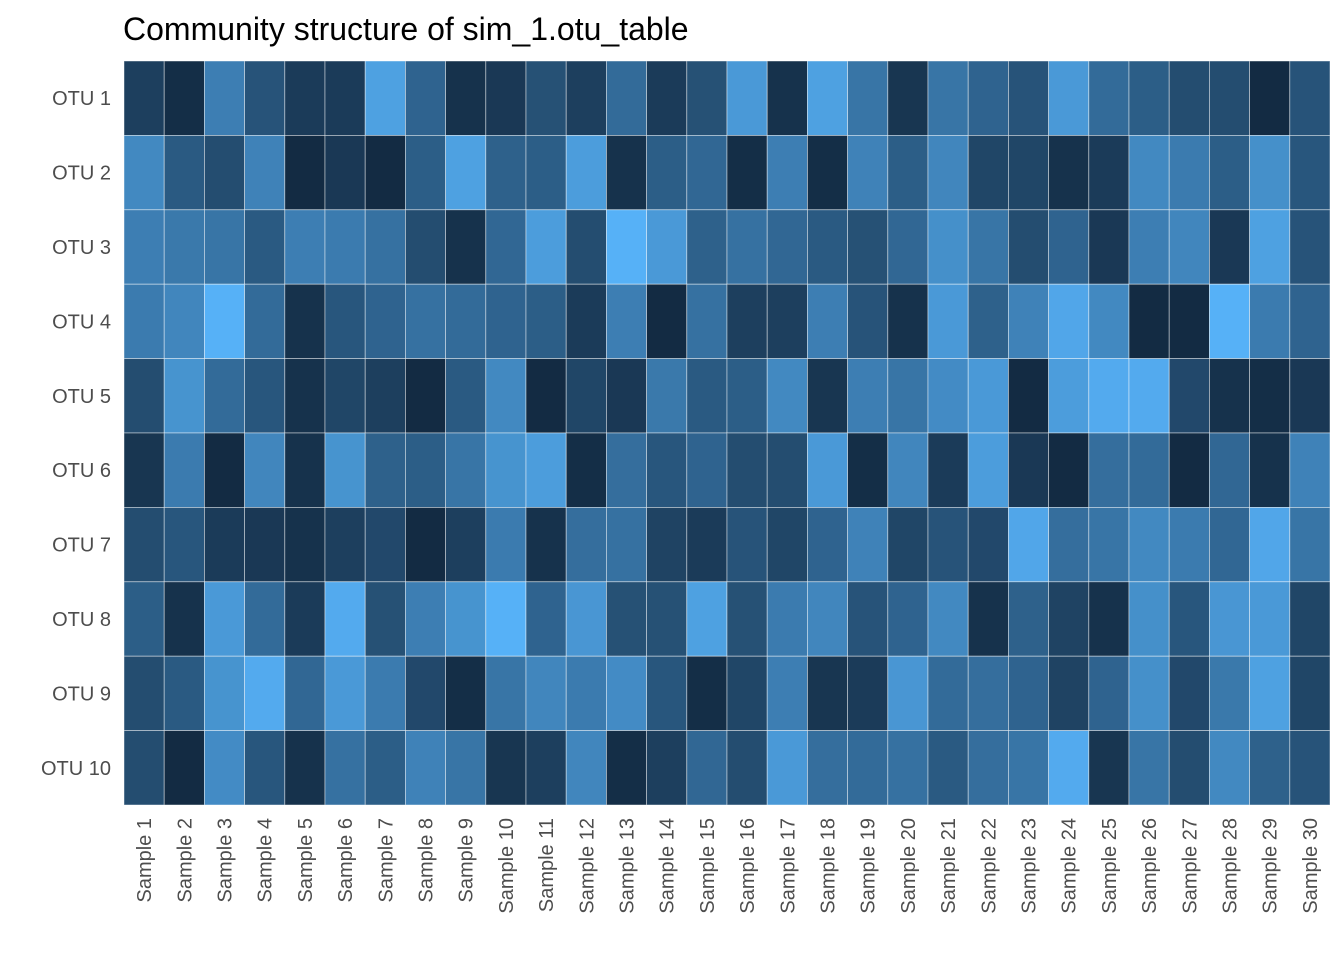 The width and height of the screenshot is (1344, 960). Describe the element at coordinates (1231, 866) in the screenshot. I see `x-tick-label: Sample 28` at that location.